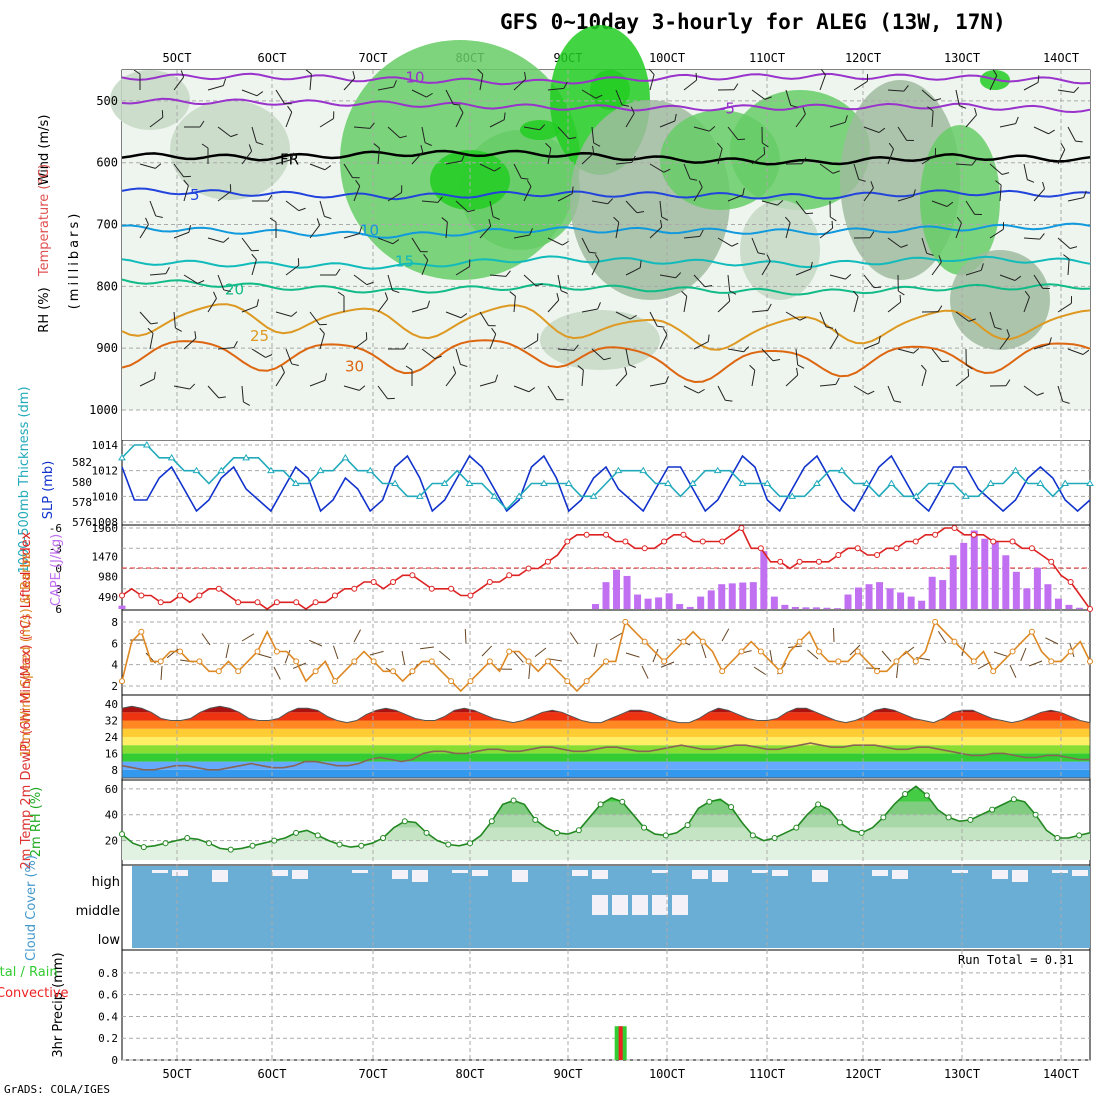 The height and width of the screenshot is (1100, 1100). What do you see at coordinates (108, 597) in the screenshot?
I see `cape-tick: 490` at bounding box center [108, 597].